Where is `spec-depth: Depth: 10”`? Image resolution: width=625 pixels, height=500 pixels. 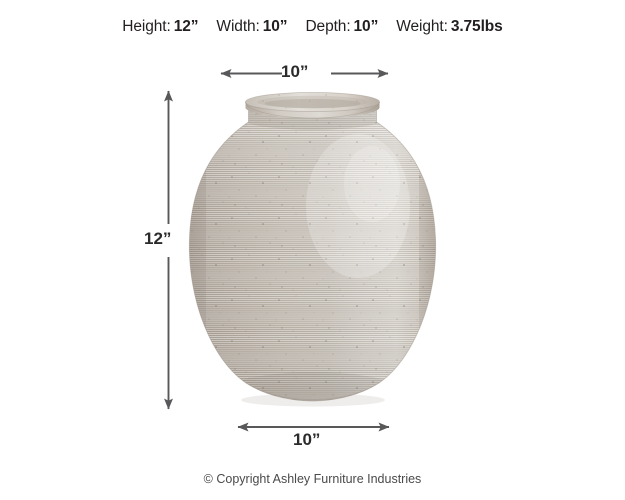
spec-depth: Depth: 10” is located at coordinates (341, 27).